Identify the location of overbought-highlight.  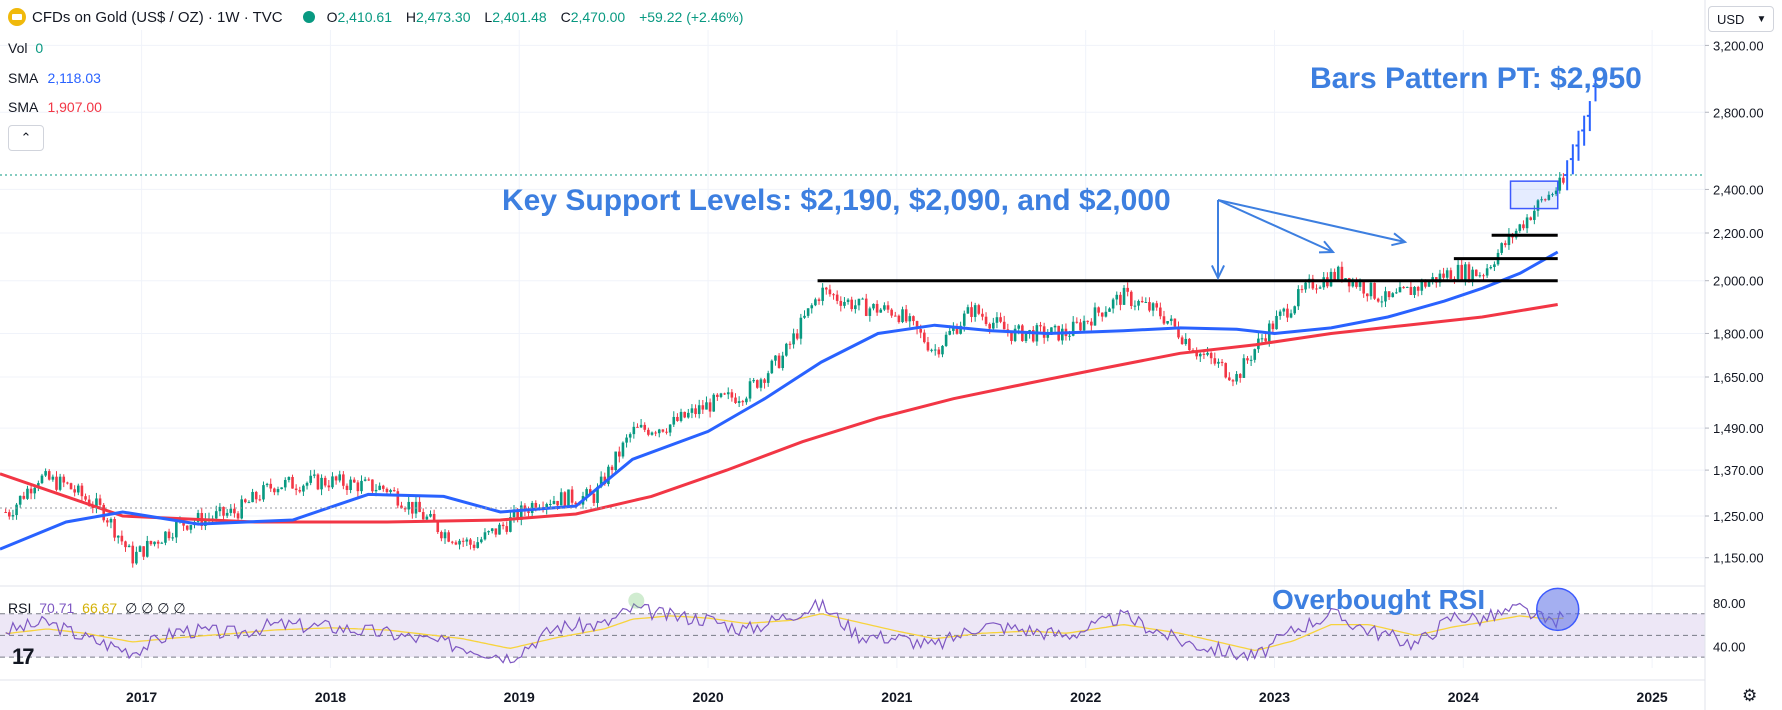
(1557, 609).